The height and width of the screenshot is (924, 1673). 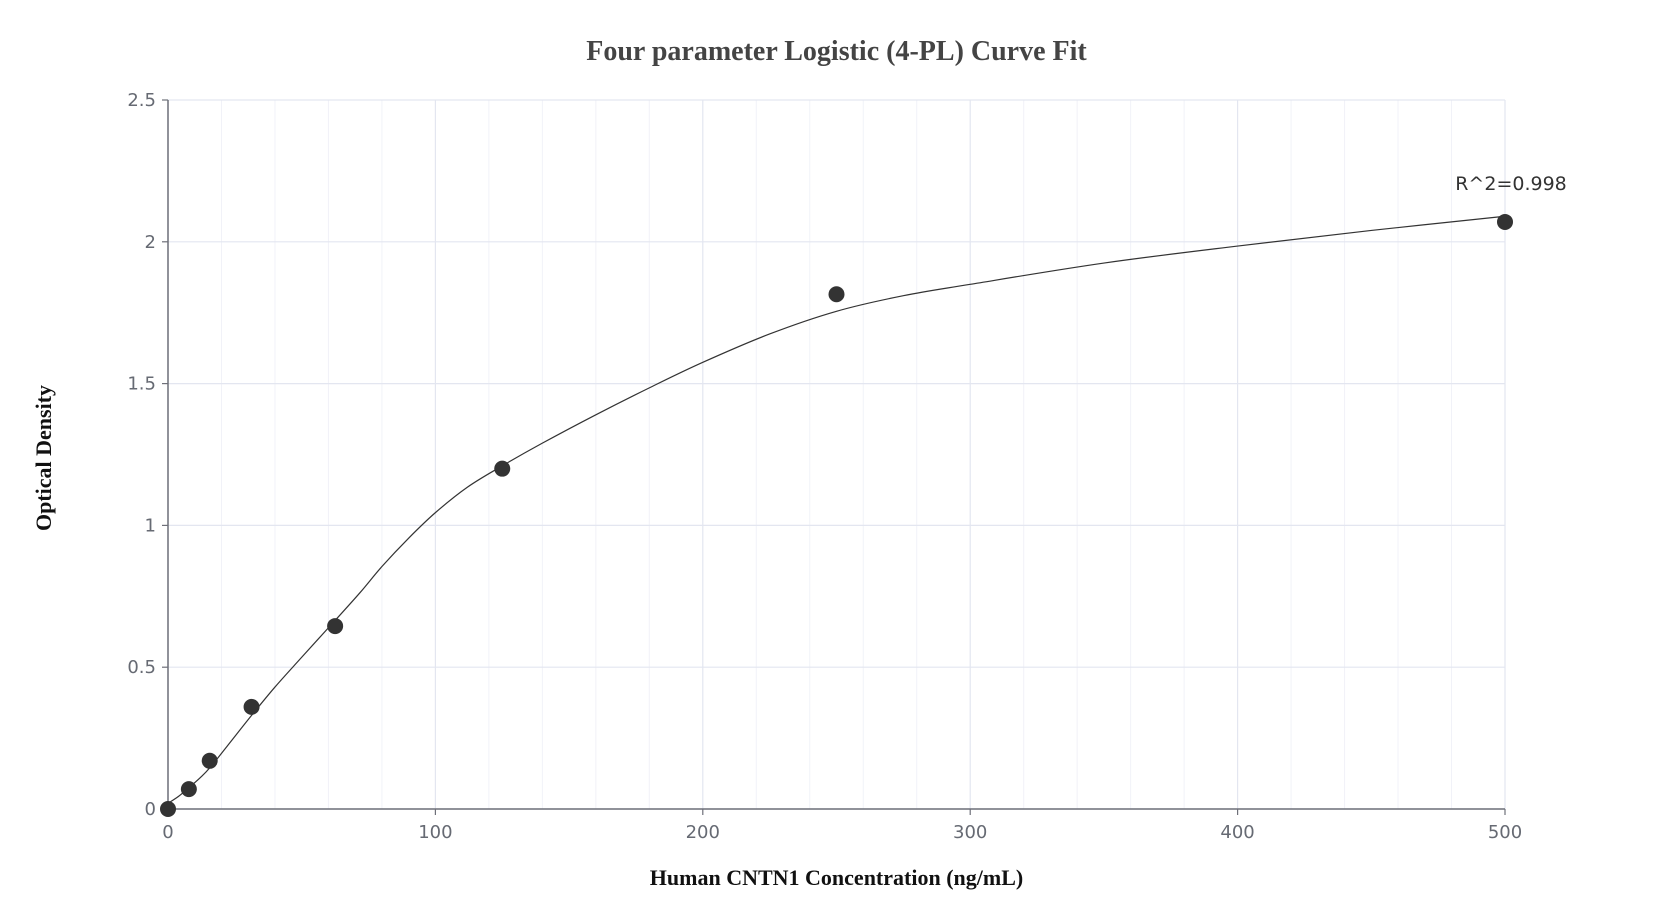 What do you see at coordinates (970, 832) in the screenshot?
I see `x-tick-label: 300` at bounding box center [970, 832].